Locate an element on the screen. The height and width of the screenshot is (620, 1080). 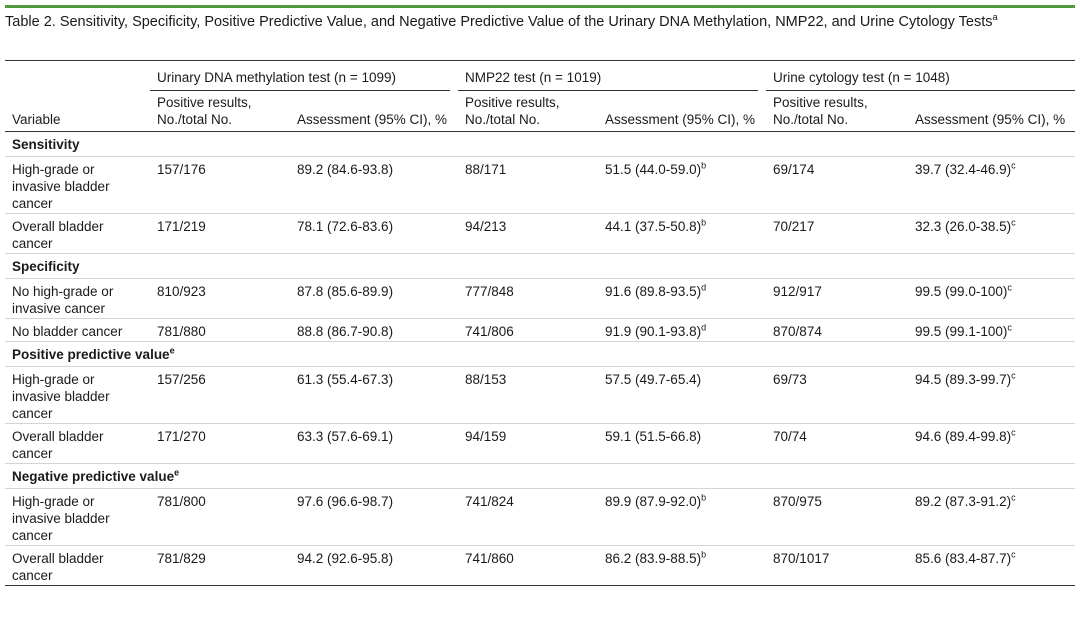
cell-value: 51.5 (44.0-59.0) is located at coordinates (653, 169).